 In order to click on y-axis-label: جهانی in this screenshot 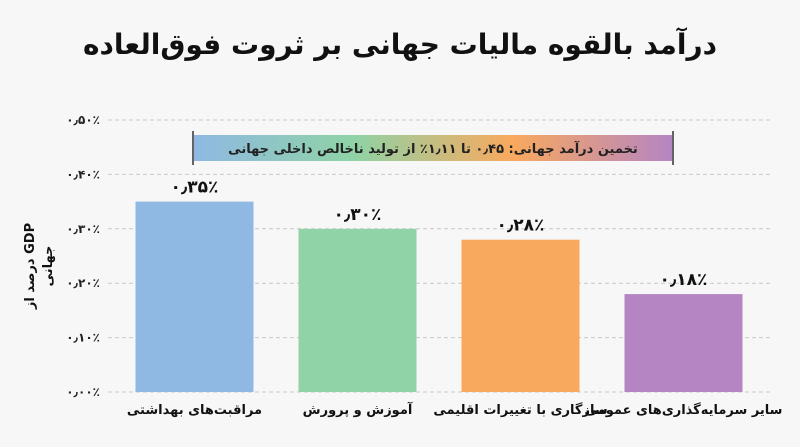, I will do `click(48, 266)`.